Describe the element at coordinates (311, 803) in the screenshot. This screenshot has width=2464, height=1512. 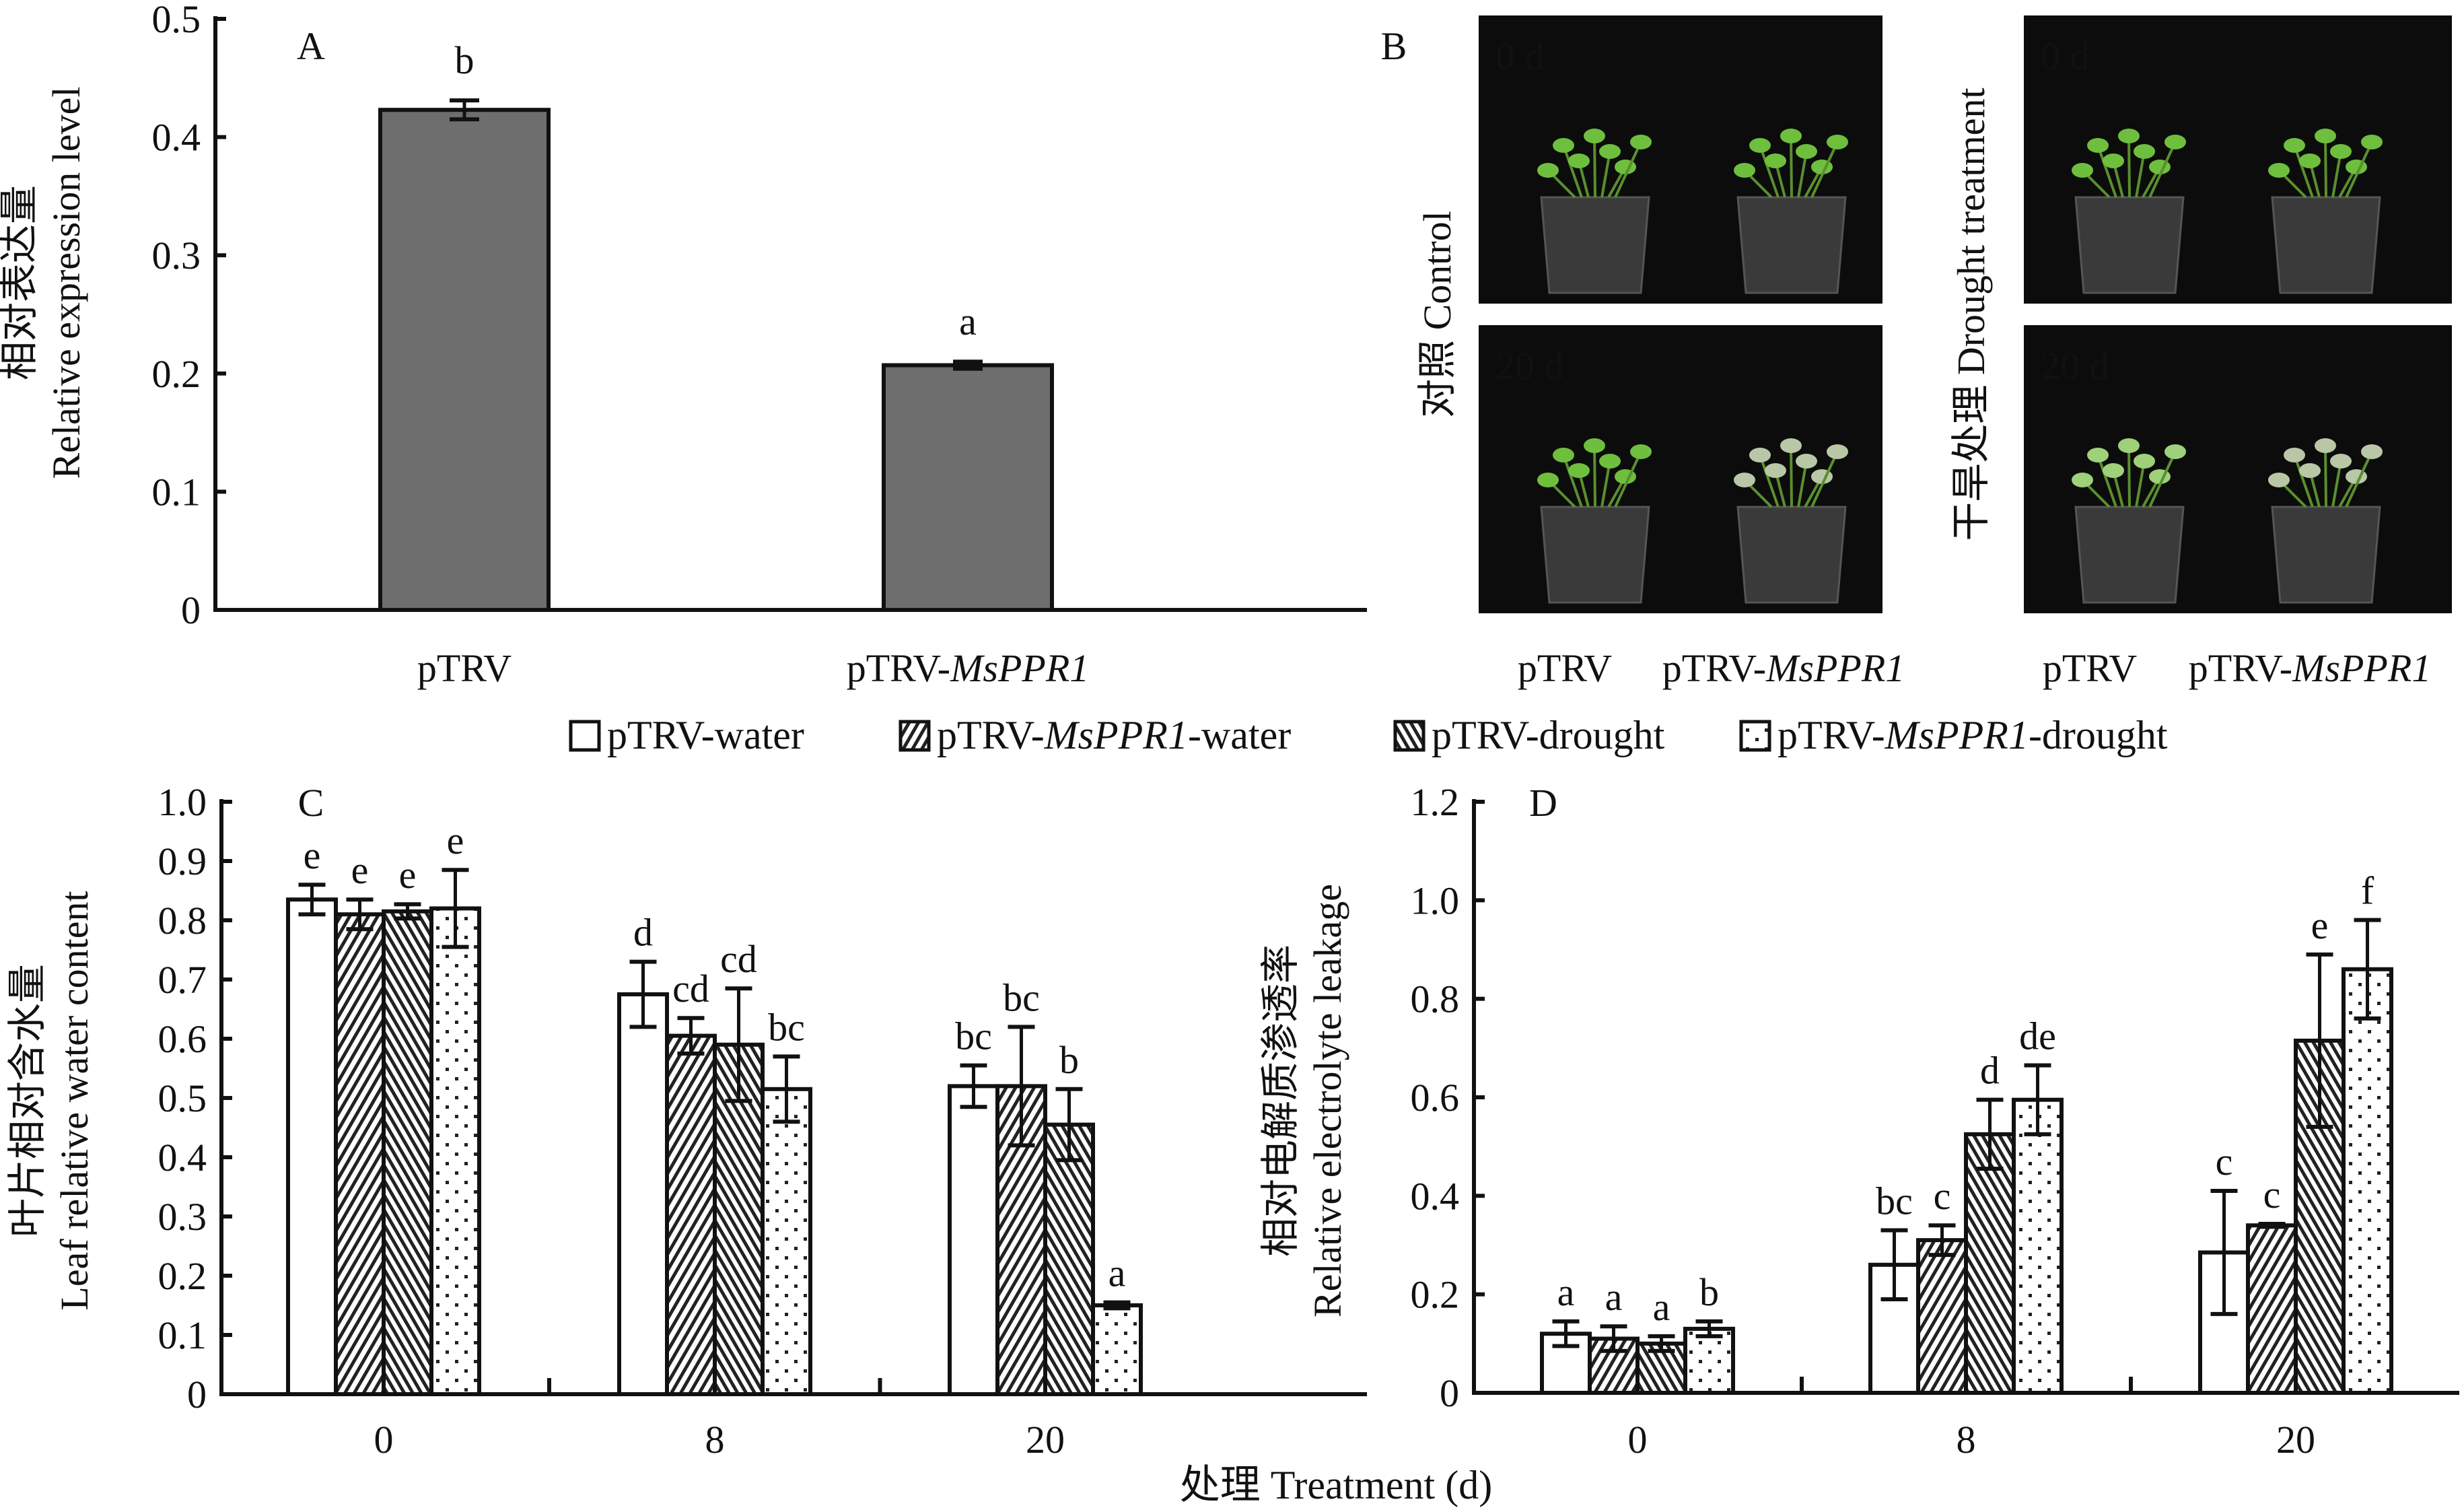
I see `panel-letter: C` at that location.